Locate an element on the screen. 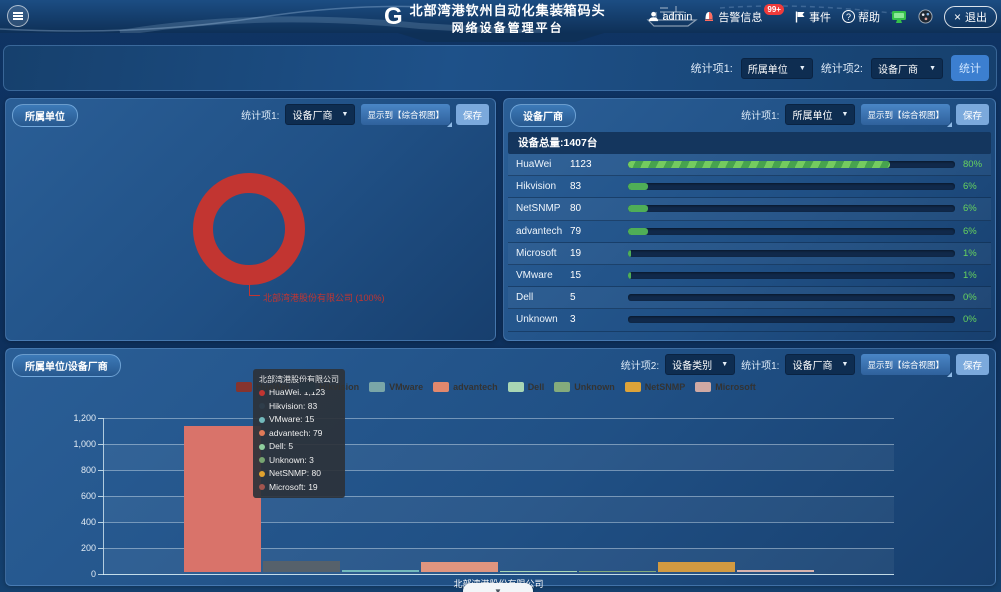  y-axis-tick-label: 0 is located at coordinates (93, 574).